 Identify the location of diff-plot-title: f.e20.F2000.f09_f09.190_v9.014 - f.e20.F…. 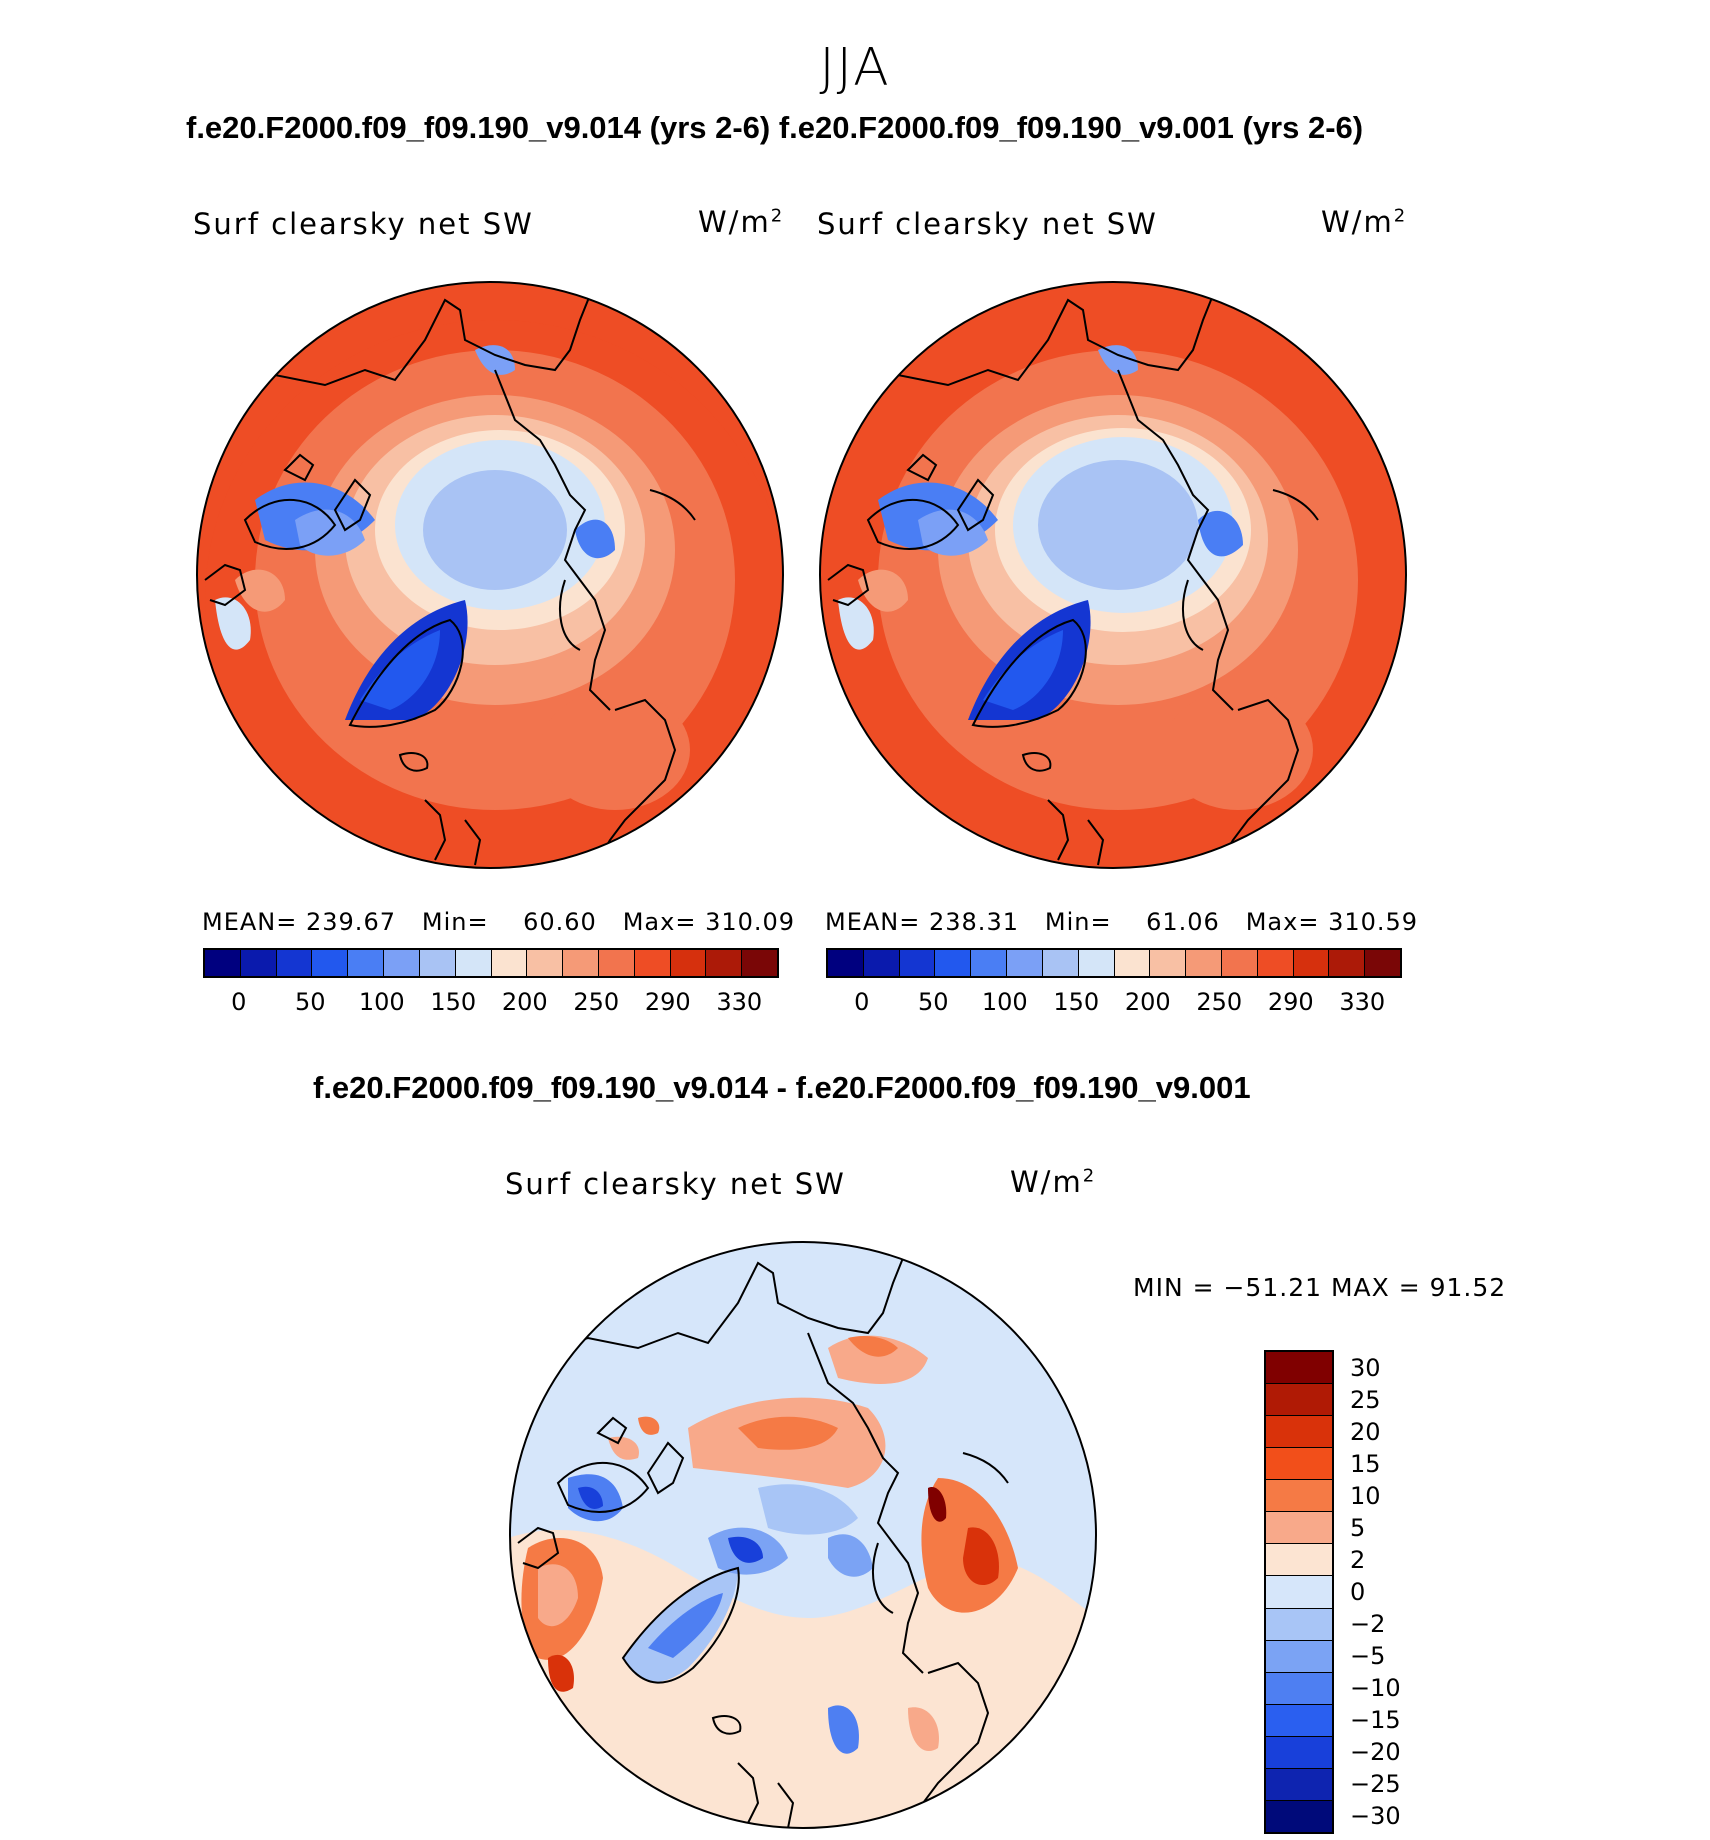
(782, 1087).